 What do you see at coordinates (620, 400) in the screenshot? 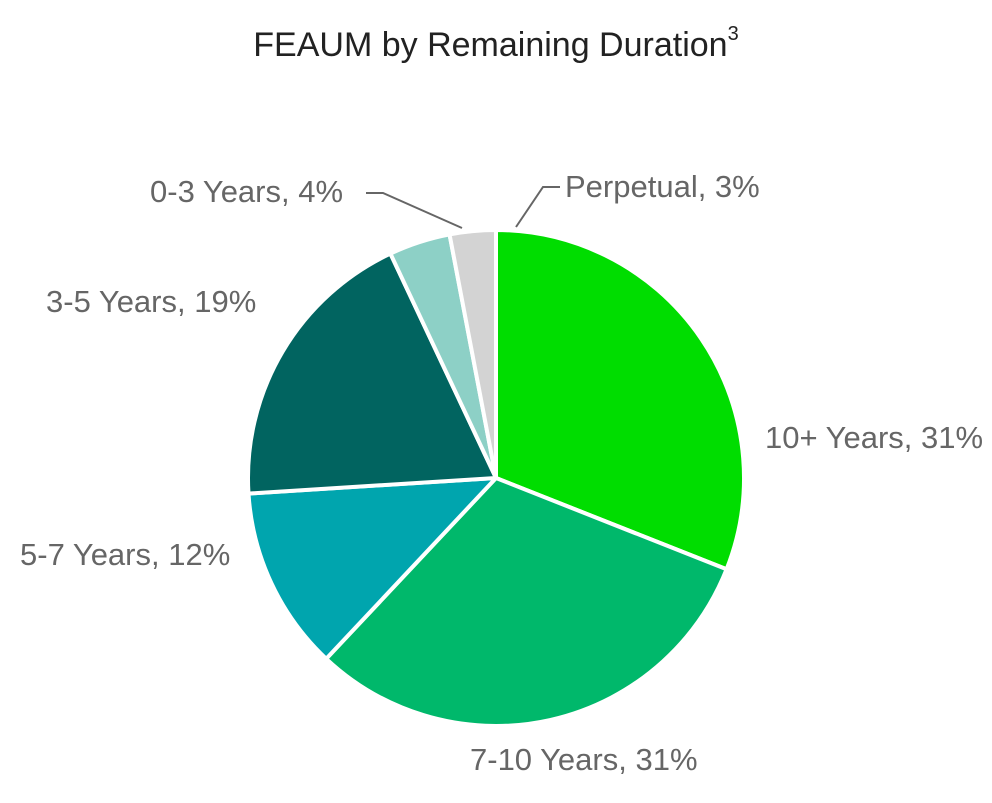
I see `pie-slice-10-years` at bounding box center [620, 400].